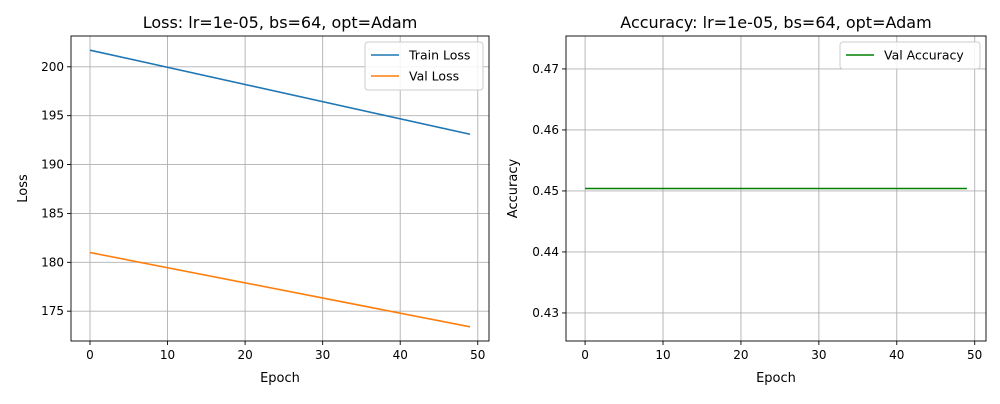 This screenshot has height=404, width=1000. What do you see at coordinates (545, 313) in the screenshot?
I see `accuracy-y-tick-label: 0.43` at bounding box center [545, 313].